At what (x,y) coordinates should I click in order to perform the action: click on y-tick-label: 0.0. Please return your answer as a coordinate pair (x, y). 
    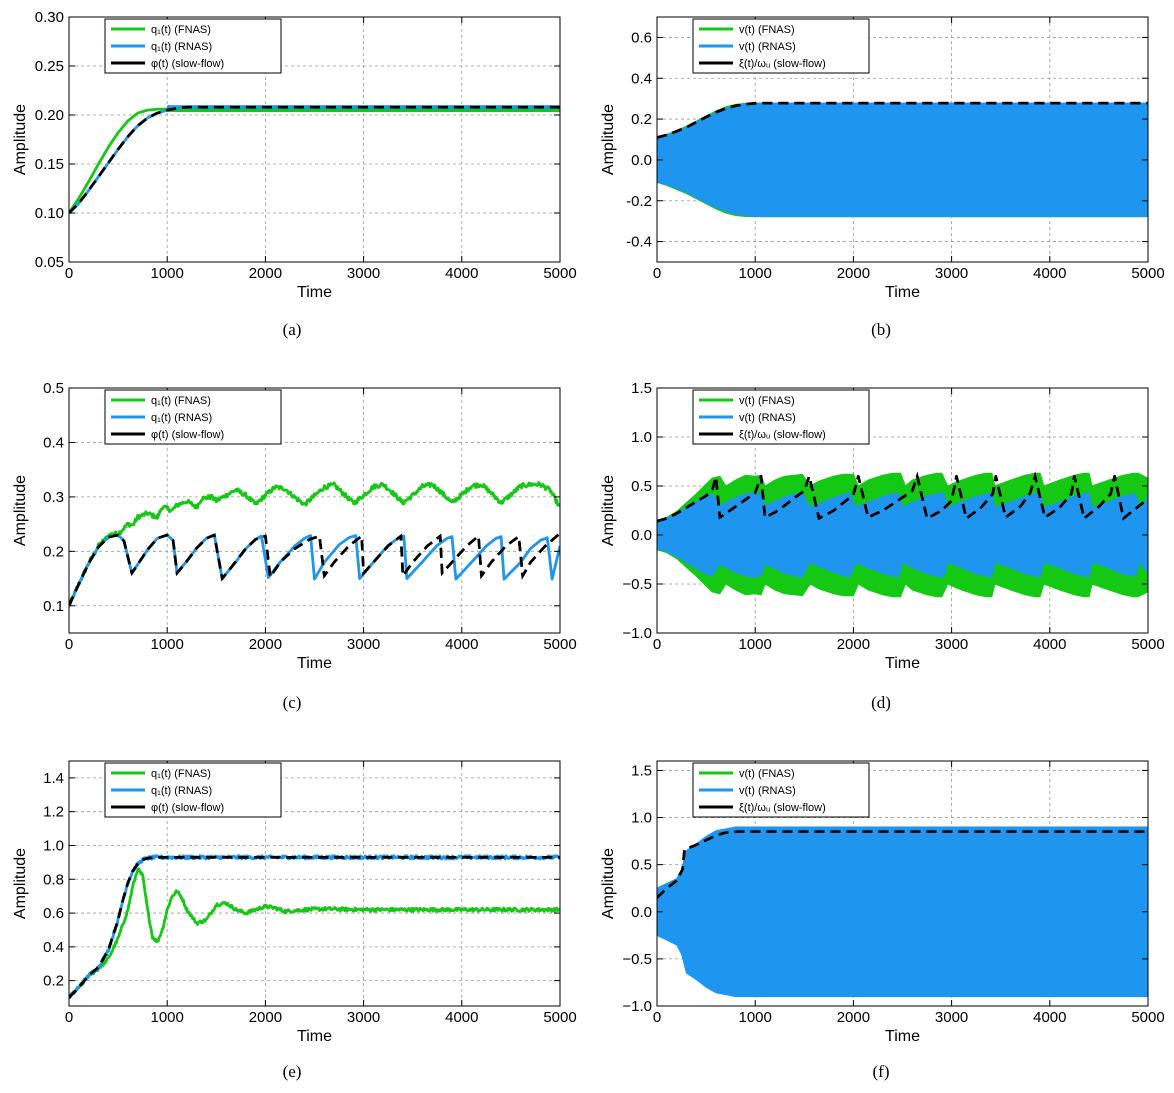
    Looking at the image, I should click on (641, 535).